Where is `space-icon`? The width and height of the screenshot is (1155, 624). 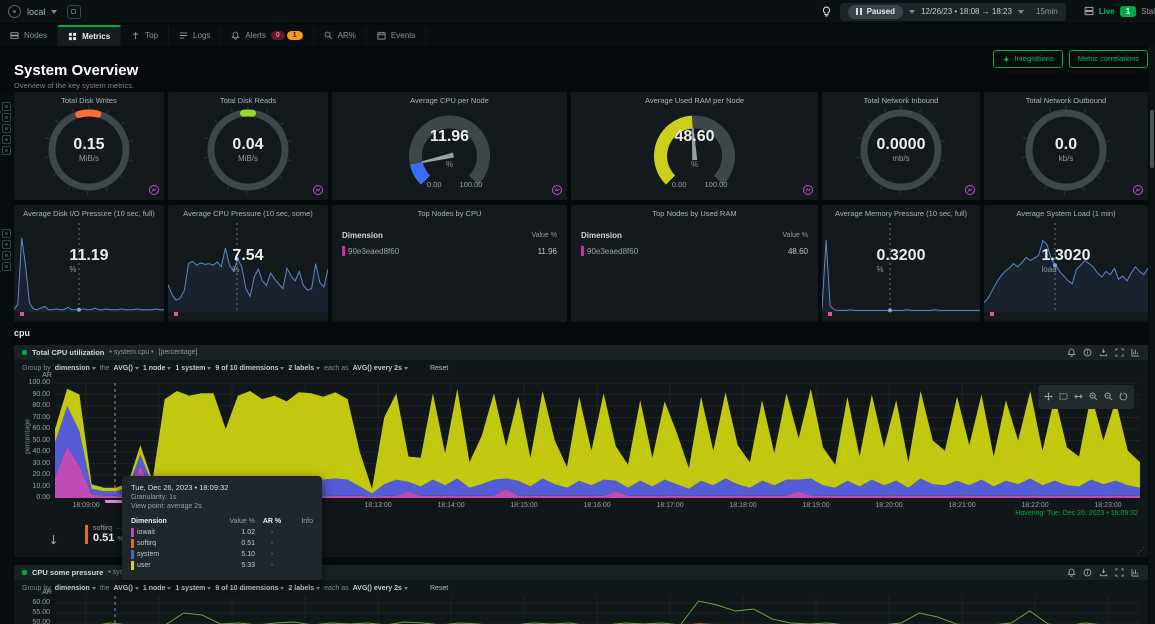 space-icon is located at coordinates (14, 11).